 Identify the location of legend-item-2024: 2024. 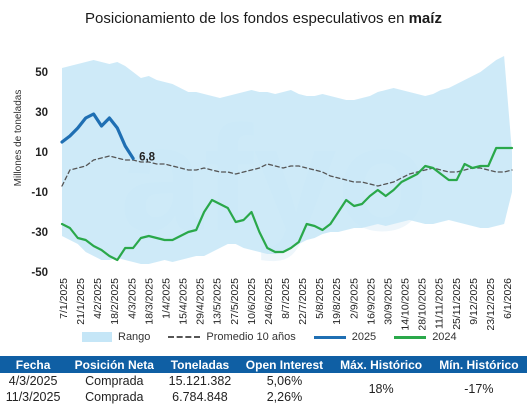
(425, 337).